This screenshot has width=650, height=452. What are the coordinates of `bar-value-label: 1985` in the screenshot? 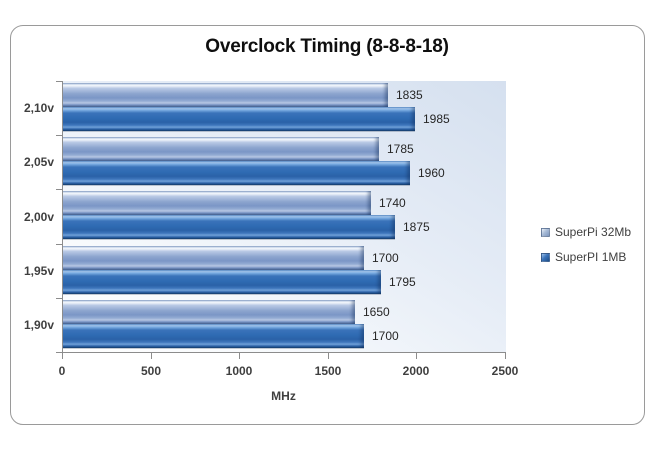 It's located at (436, 119).